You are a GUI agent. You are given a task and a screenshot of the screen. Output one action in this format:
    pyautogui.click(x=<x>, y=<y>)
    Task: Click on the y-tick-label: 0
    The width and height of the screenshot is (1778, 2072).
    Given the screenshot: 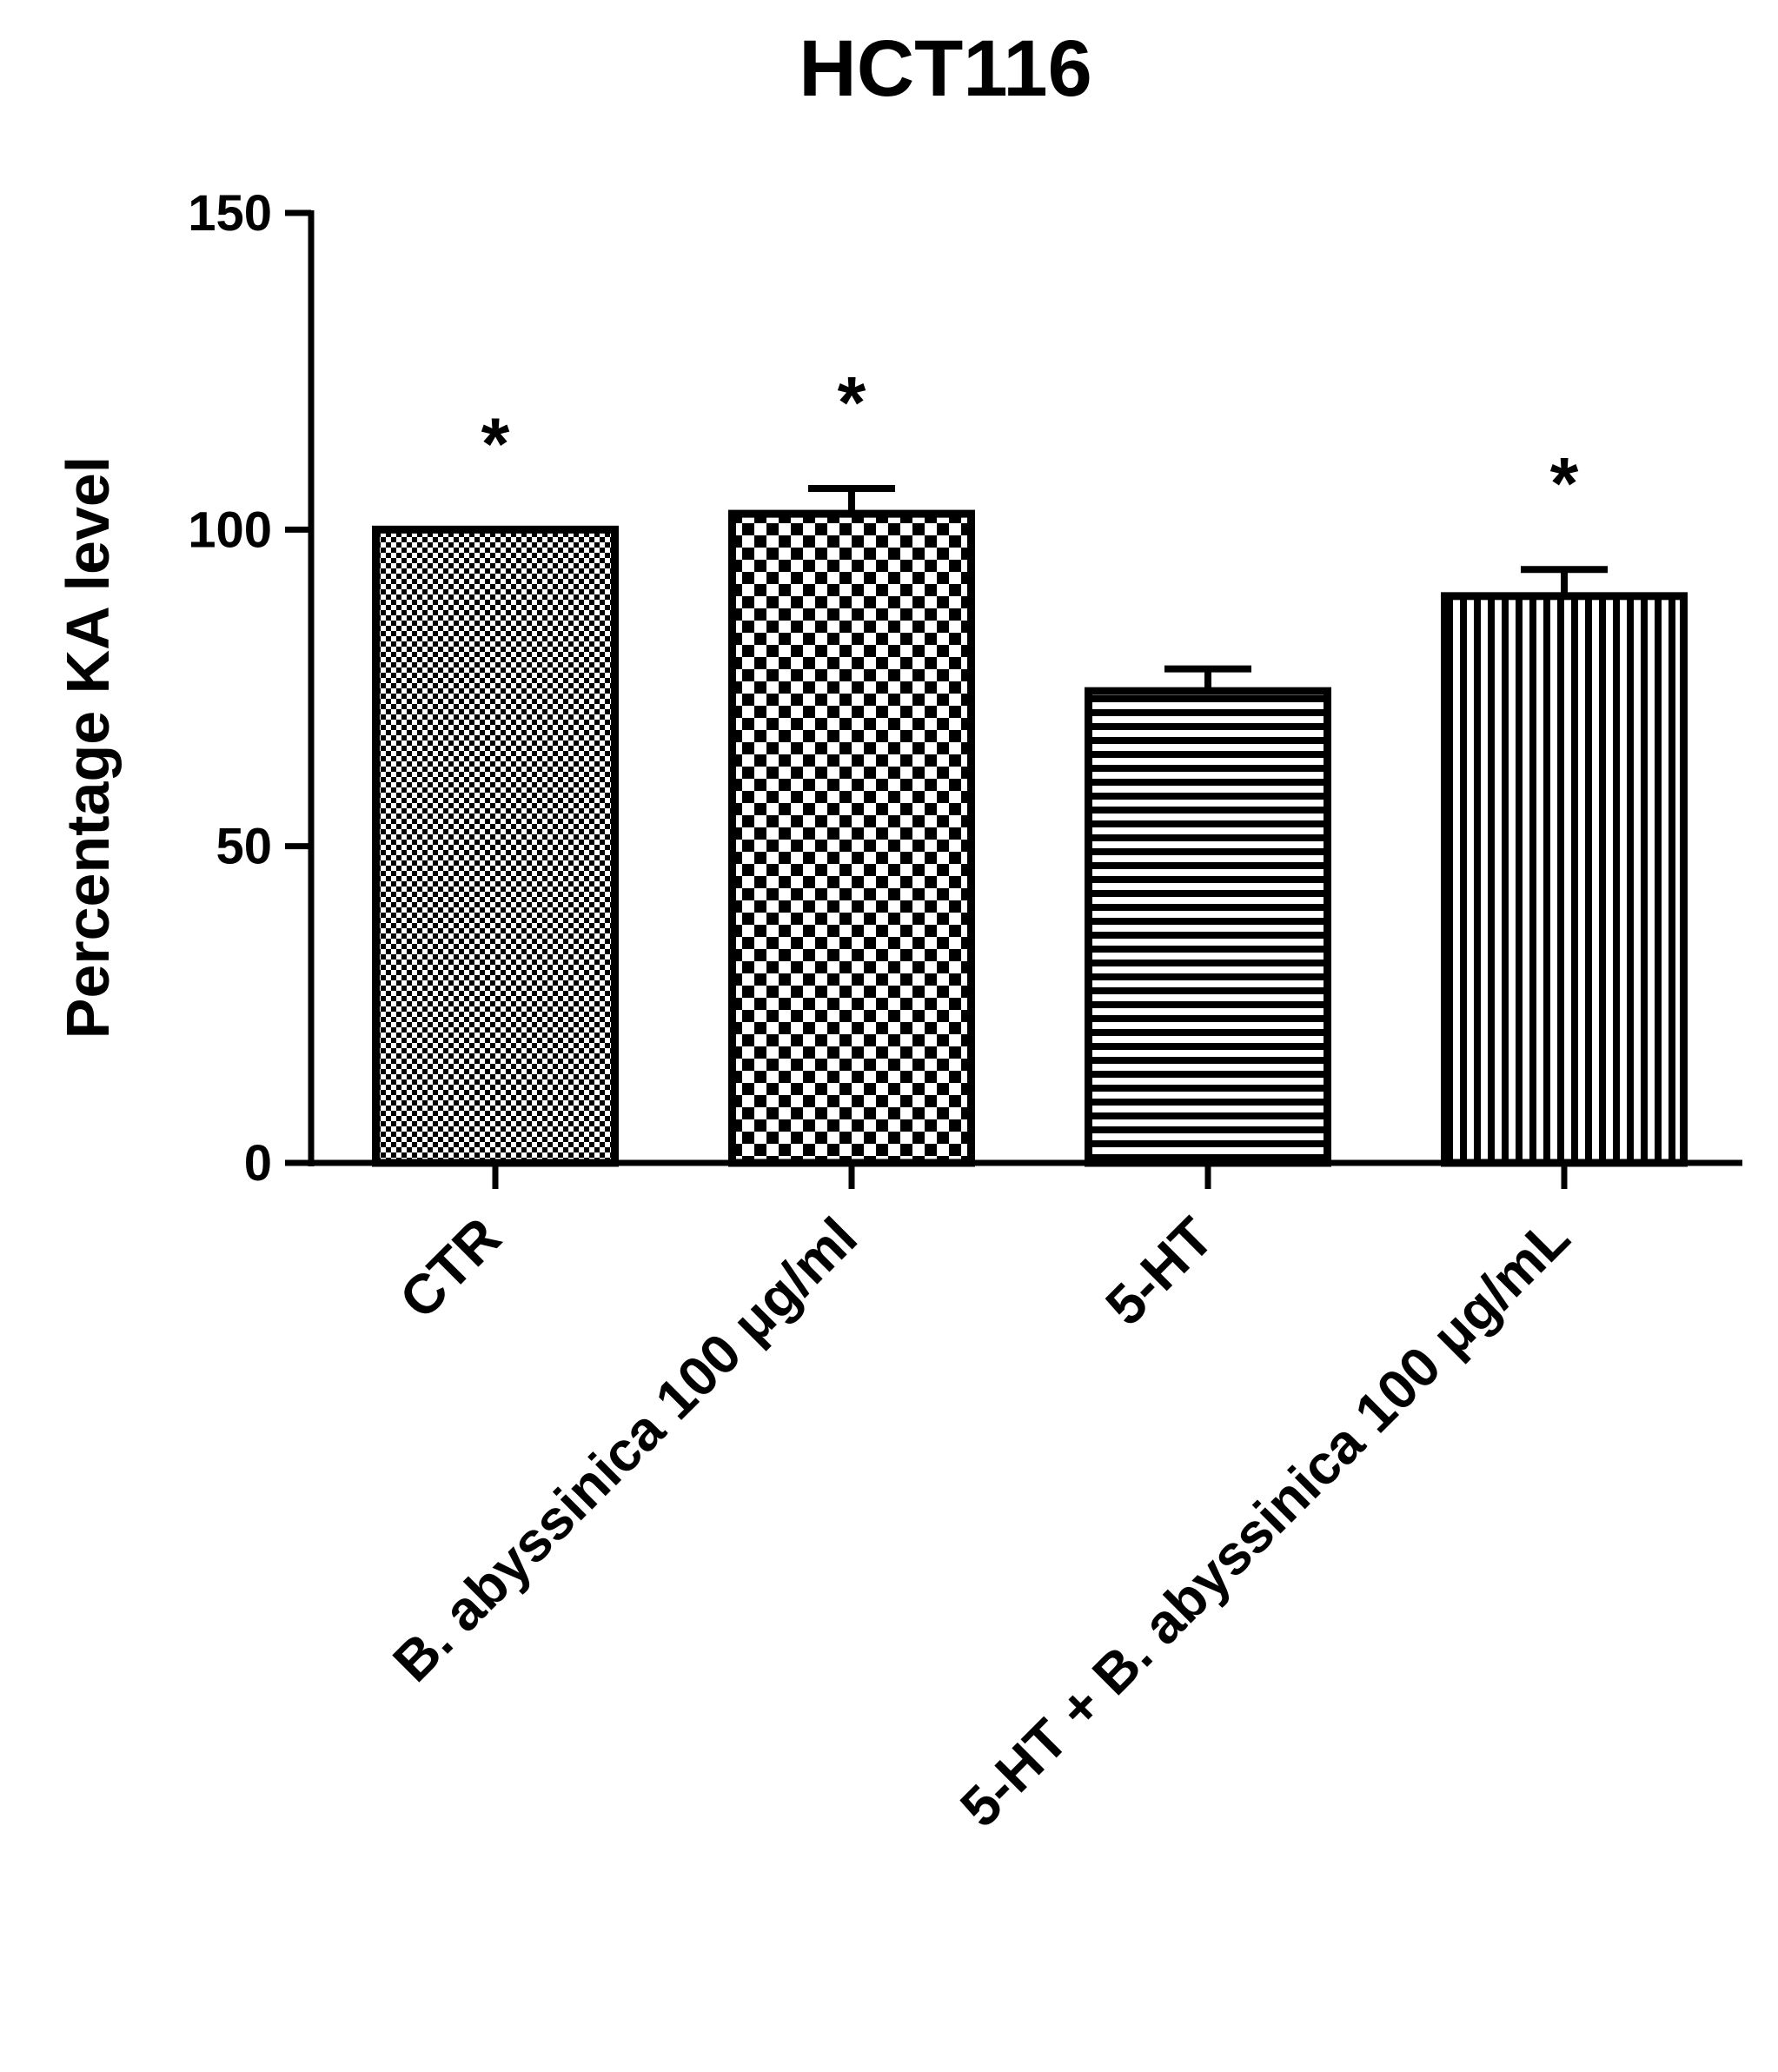 What is the action you would take?
    pyautogui.click(x=258, y=1163)
    